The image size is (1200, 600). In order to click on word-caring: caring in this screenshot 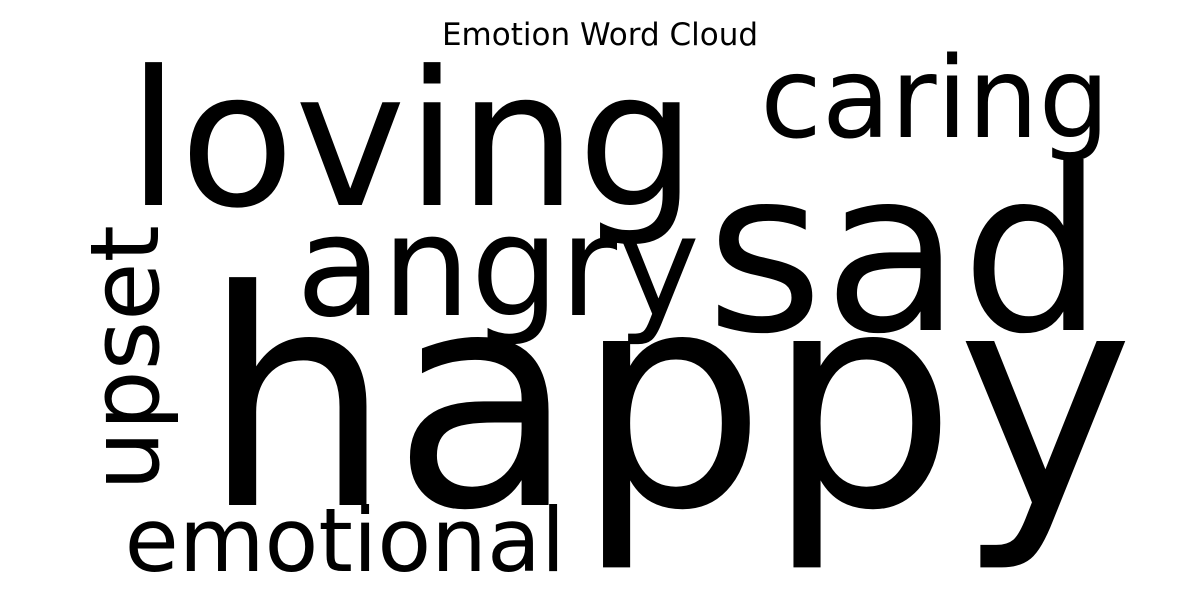, I will do `click(934, 99)`.